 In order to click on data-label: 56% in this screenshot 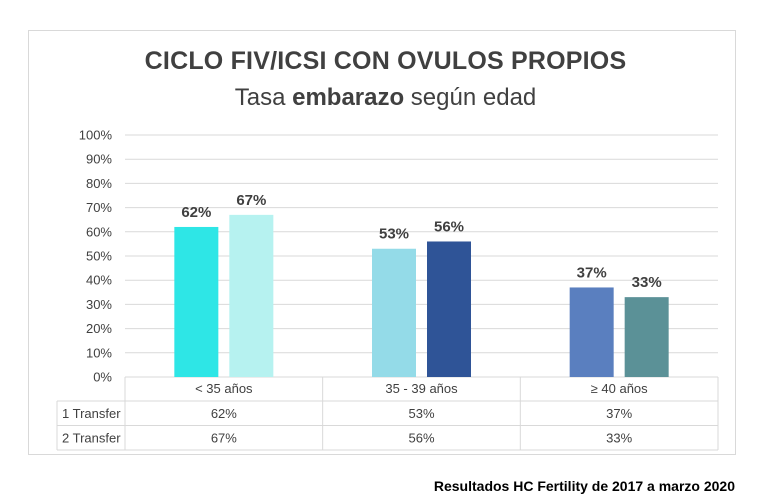, I will do `click(449, 226)`.